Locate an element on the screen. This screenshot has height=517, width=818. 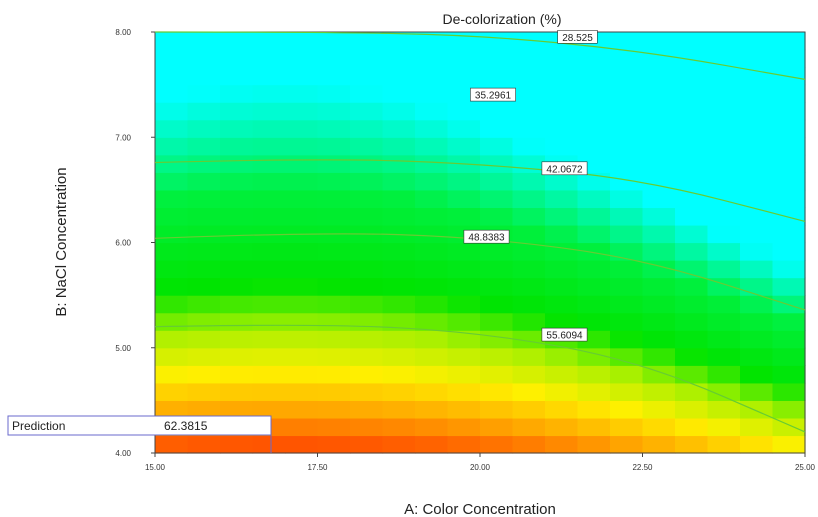
contour-label-box is located at coordinates (577, 36).